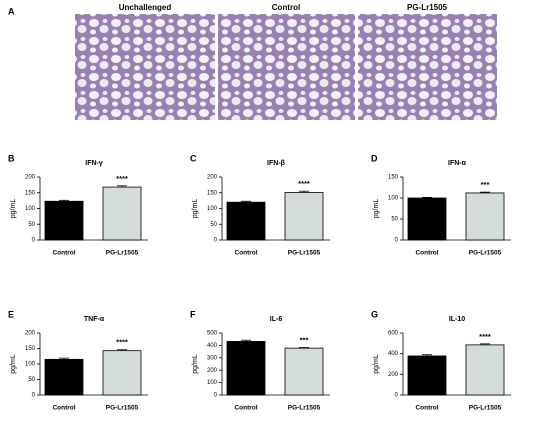 Image resolution: width=550 pixels, height=421 pixels. Describe the element at coordinates (457, 163) in the screenshot. I see `chart-title: IFN-α` at that location.